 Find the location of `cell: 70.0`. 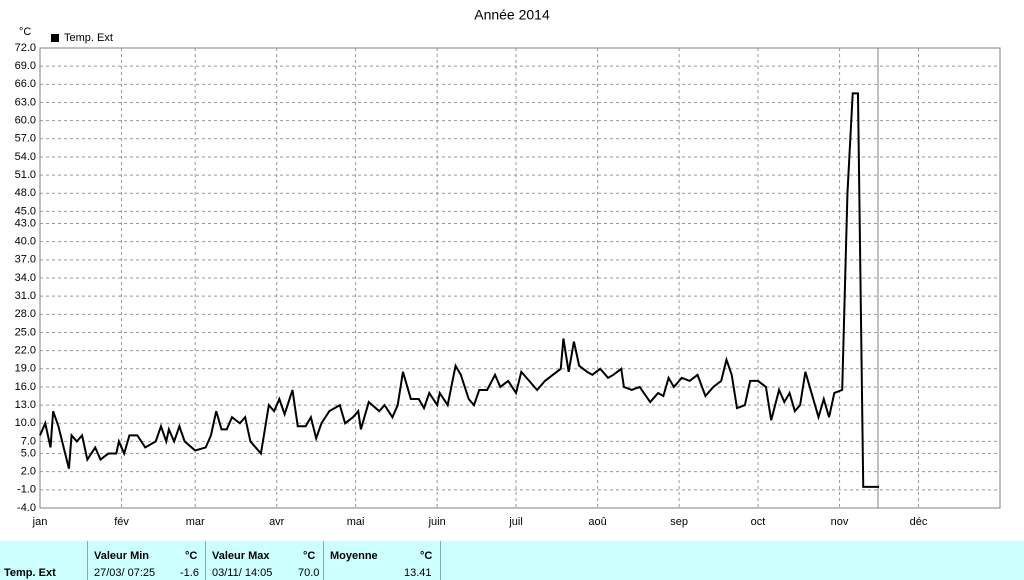

cell: 70.0 is located at coordinates (309, 573).